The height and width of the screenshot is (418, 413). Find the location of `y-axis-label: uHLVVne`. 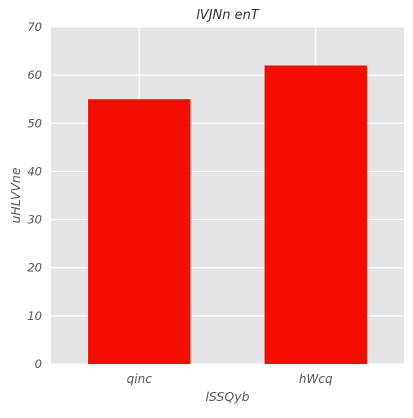

y-axis-label: uHLVVne is located at coordinates (15, 195).